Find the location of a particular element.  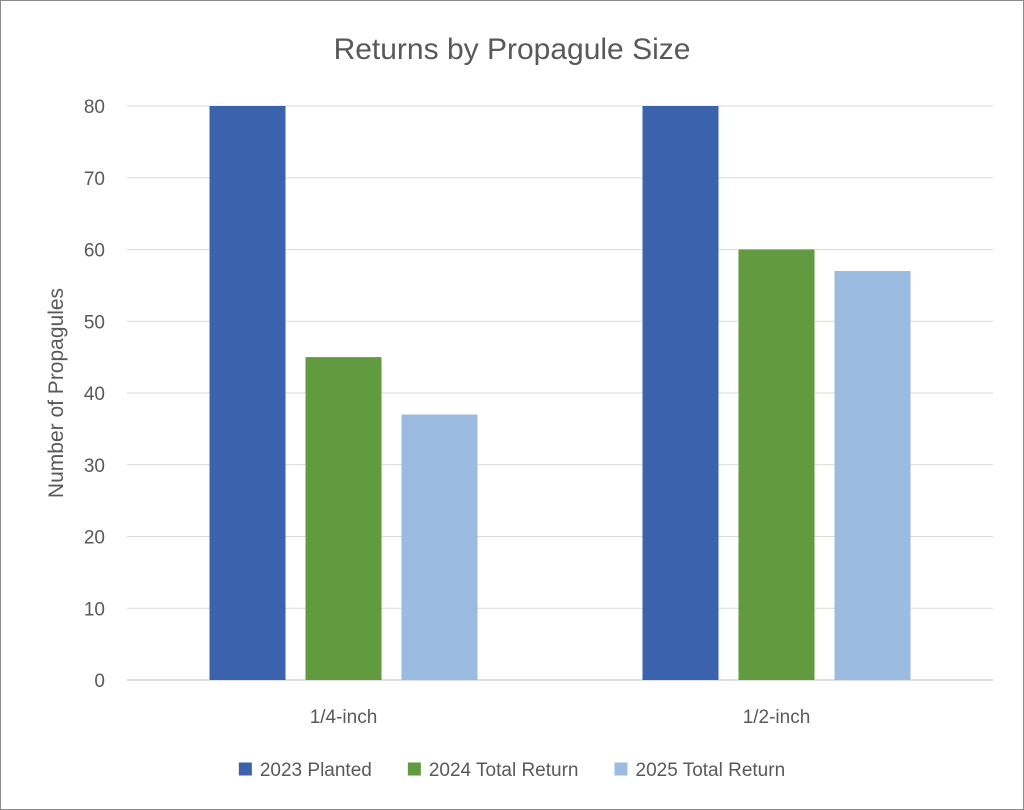

y-tick-label: 60 is located at coordinates (94, 251).